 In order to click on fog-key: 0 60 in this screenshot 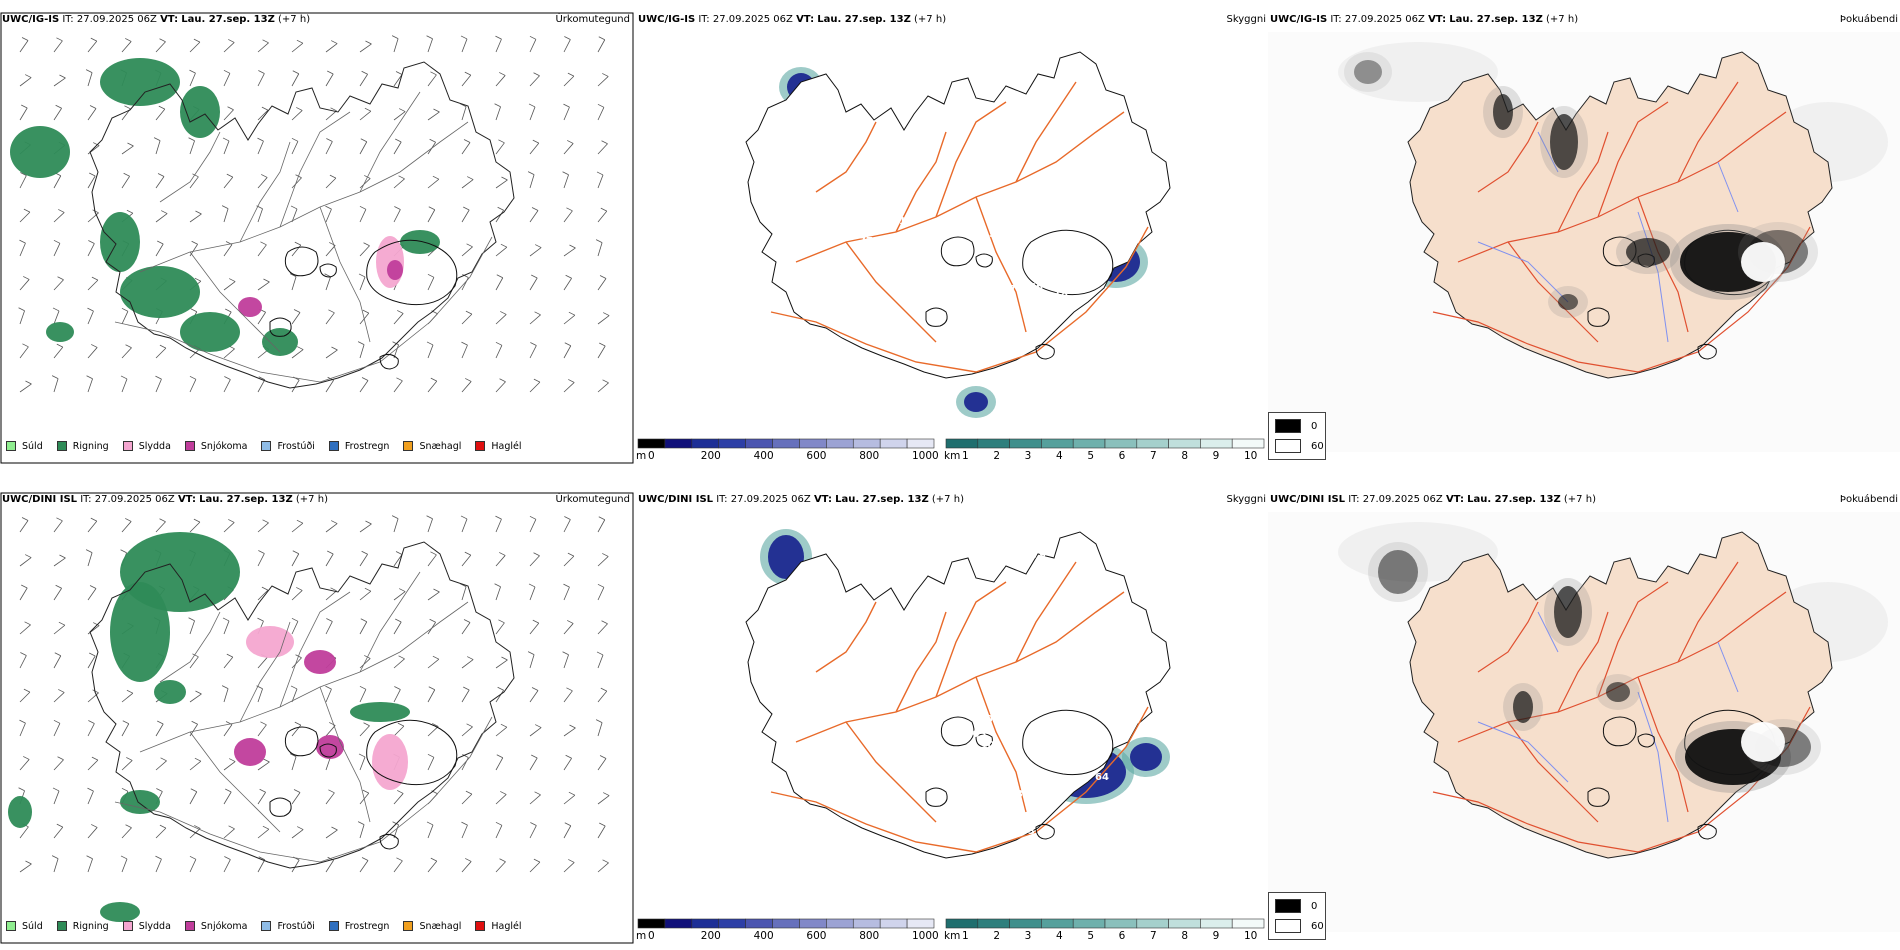, I will do `click(1297, 916)`.